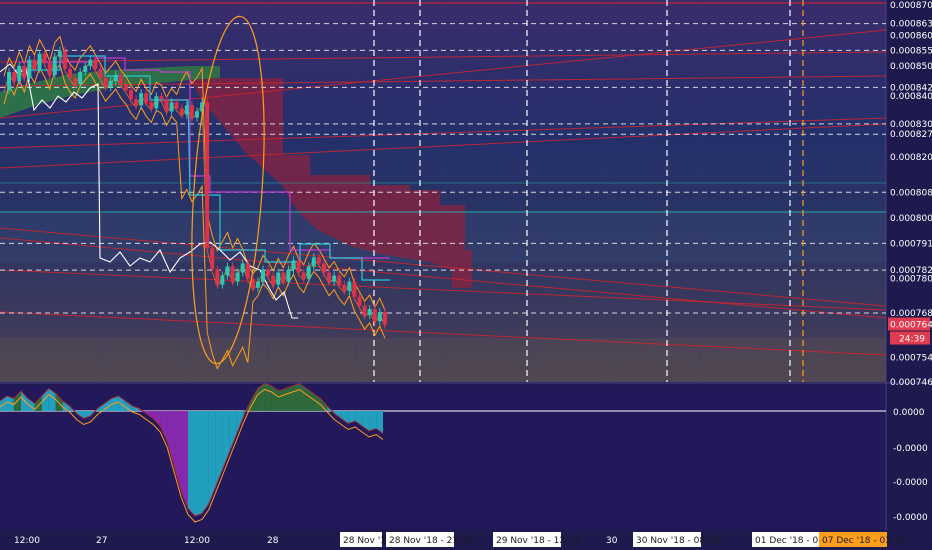 Image resolution: width=932 pixels, height=550 pixels. What do you see at coordinates (273, 541) in the screenshot?
I see `time-tick-label: 28` at bounding box center [273, 541].